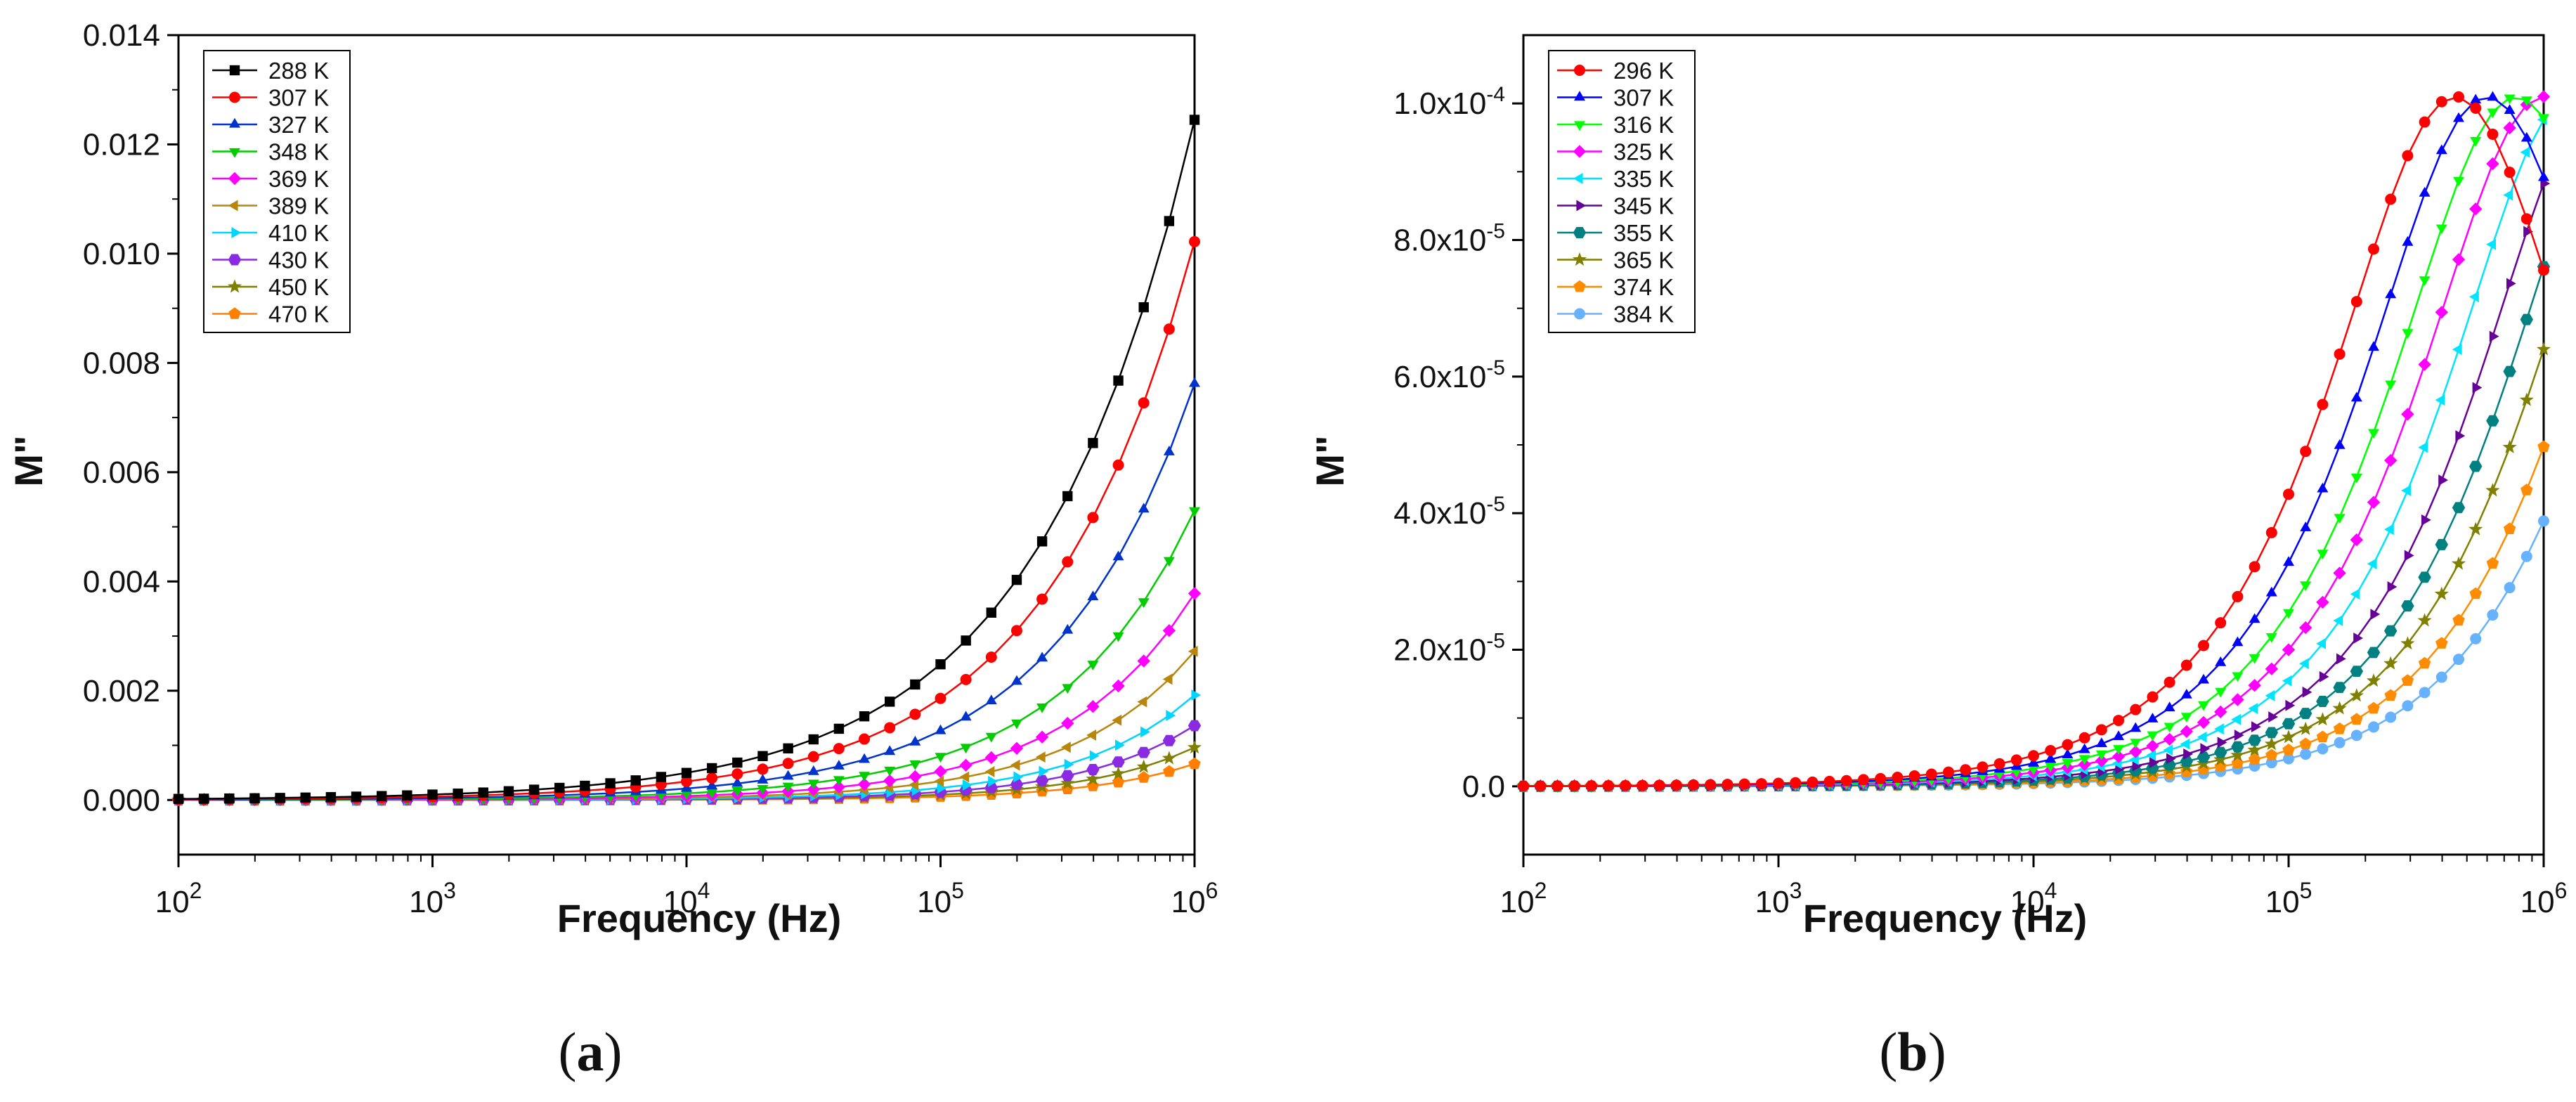  Describe the element at coordinates (298, 315) in the screenshot. I see `legend-label: 470 K` at that location.